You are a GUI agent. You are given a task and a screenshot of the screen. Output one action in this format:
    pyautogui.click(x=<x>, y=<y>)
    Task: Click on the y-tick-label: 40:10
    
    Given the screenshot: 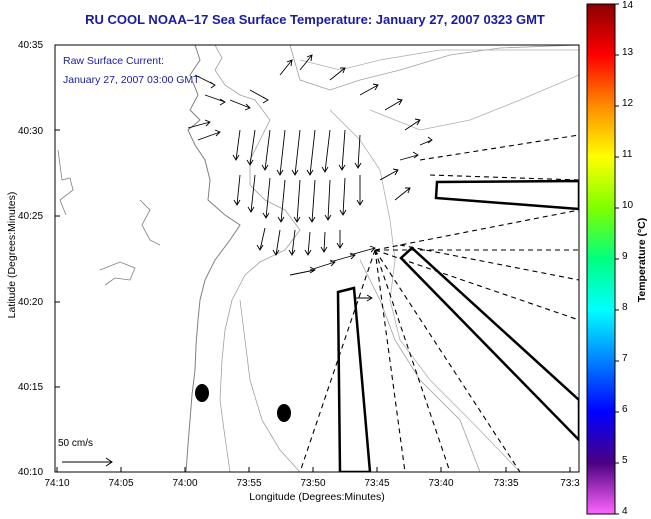 What is the action you would take?
    pyautogui.click(x=31, y=472)
    